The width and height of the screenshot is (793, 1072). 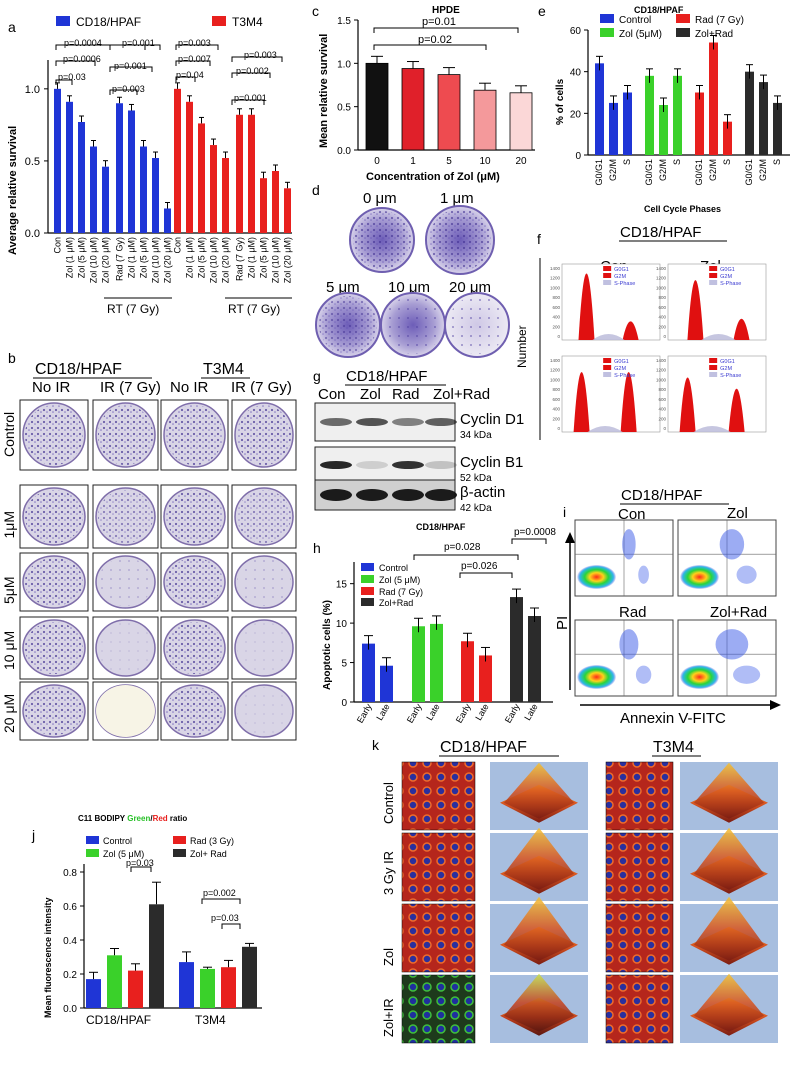 I want to click on f-ytick-label: 1000, so click(x=661, y=379).